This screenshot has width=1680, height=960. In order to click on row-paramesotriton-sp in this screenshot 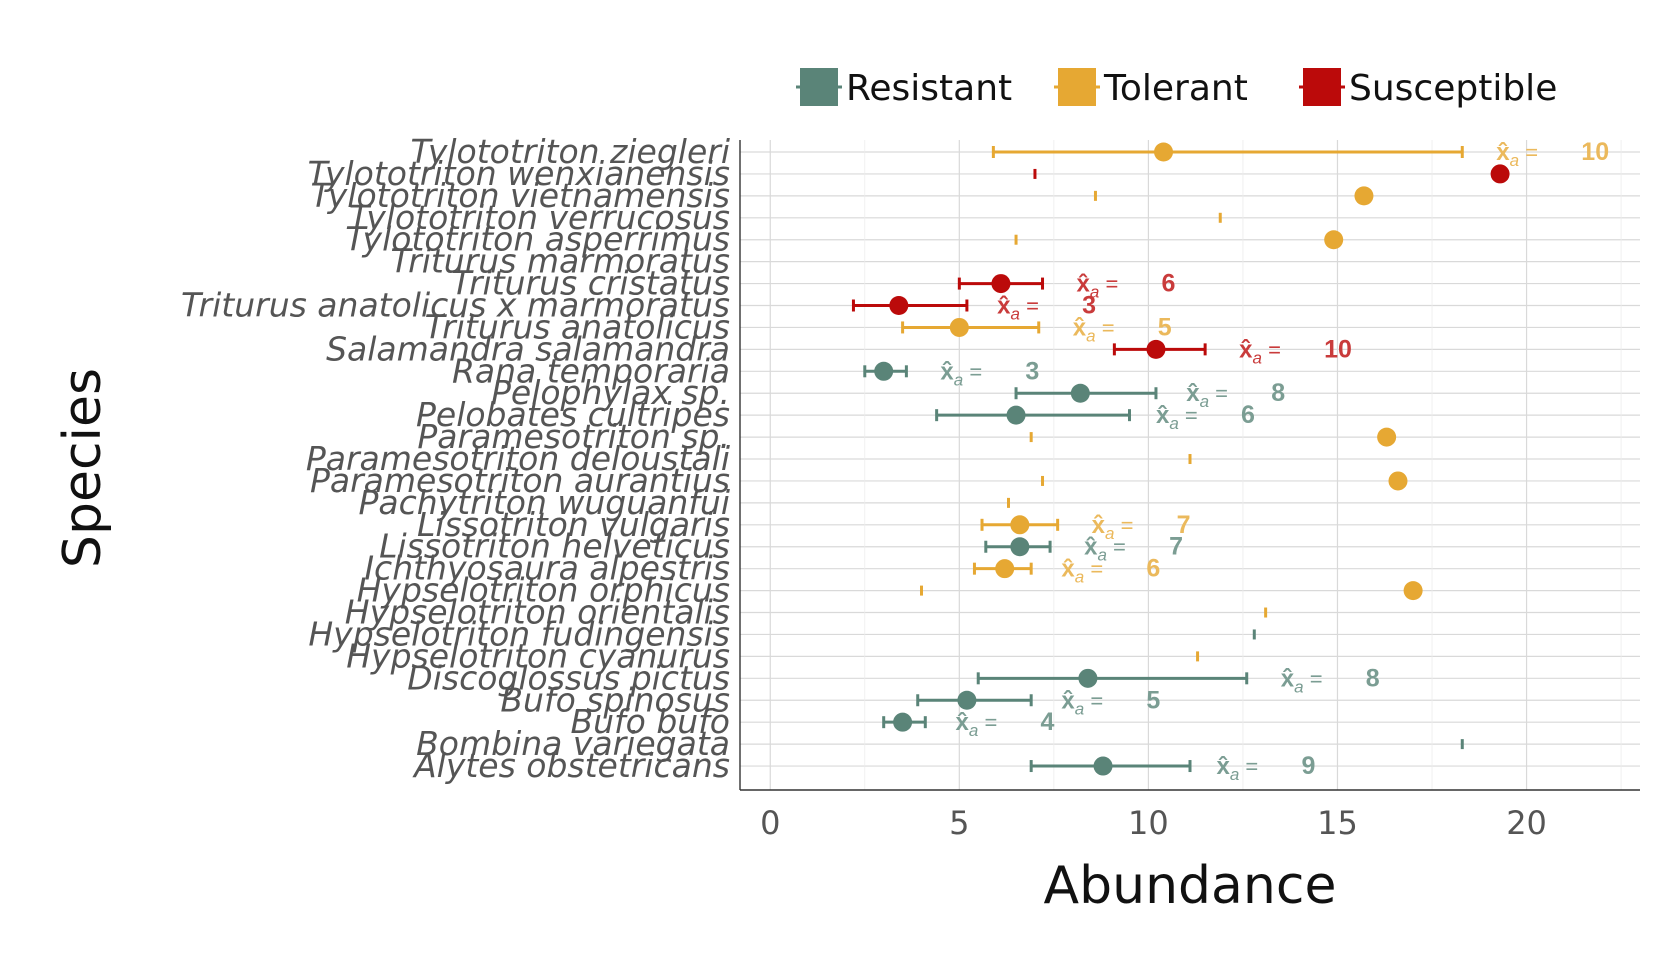, I will do `click(1213, 437)`.